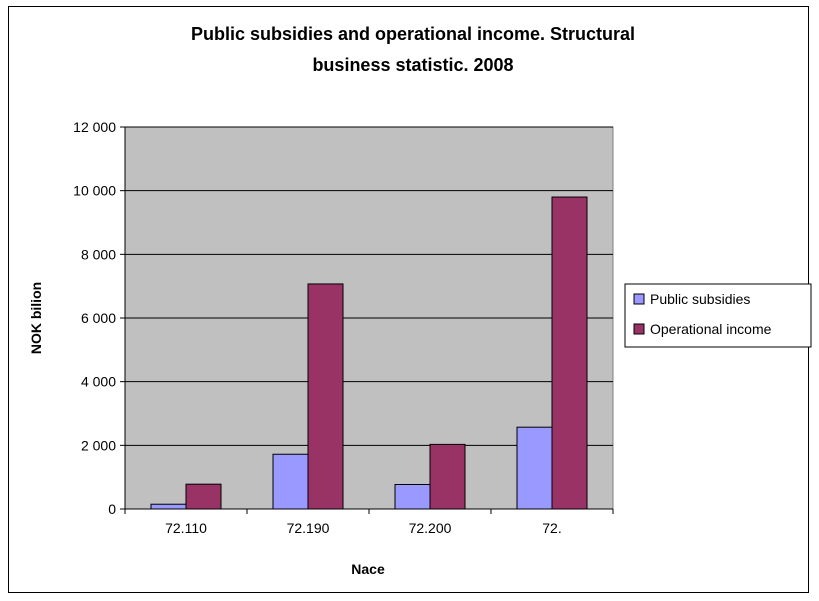 The height and width of the screenshot is (601, 819). I want to click on legend-label: Public subsidies, so click(700, 299).